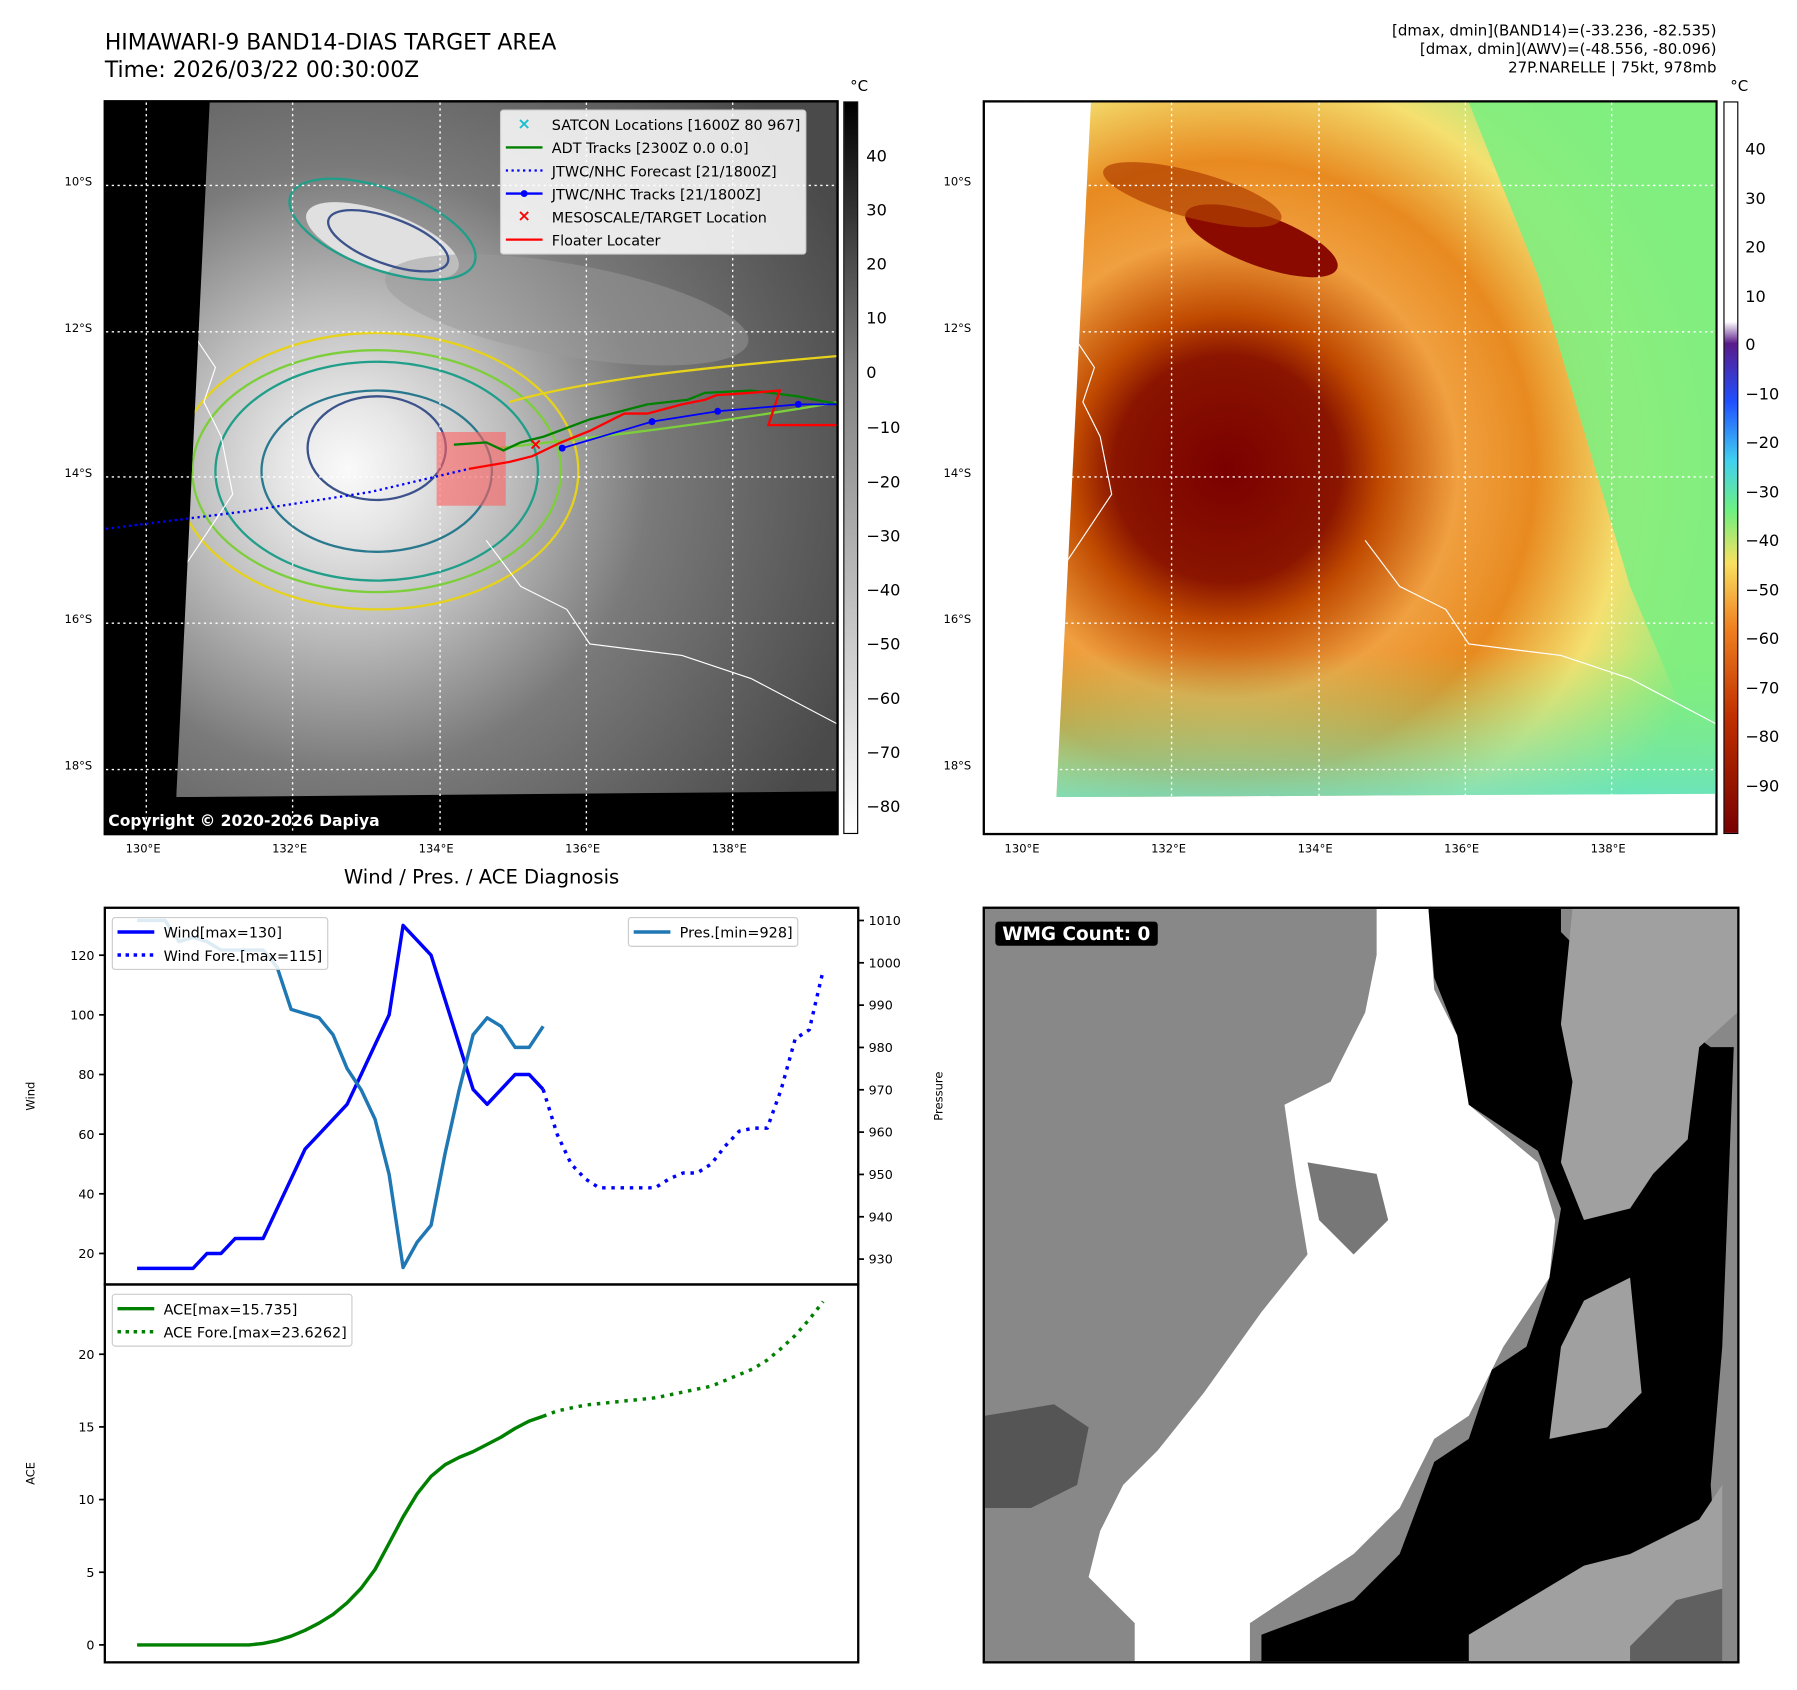 The height and width of the screenshot is (1690, 1797). I want to click on legend-wind: Wind[max=130], so click(222, 932).